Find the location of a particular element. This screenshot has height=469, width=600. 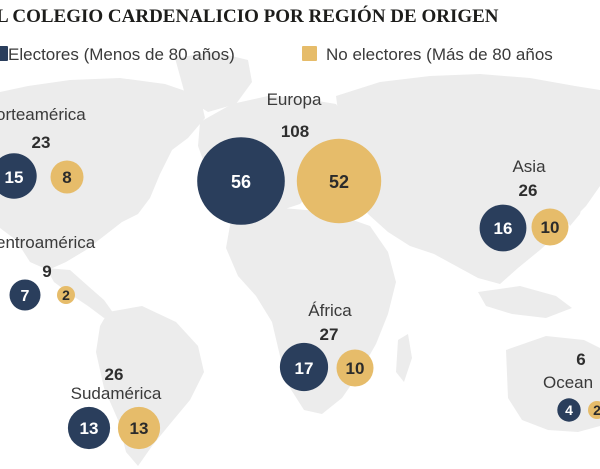

region-total-oceania: 6 is located at coordinates (580, 359).